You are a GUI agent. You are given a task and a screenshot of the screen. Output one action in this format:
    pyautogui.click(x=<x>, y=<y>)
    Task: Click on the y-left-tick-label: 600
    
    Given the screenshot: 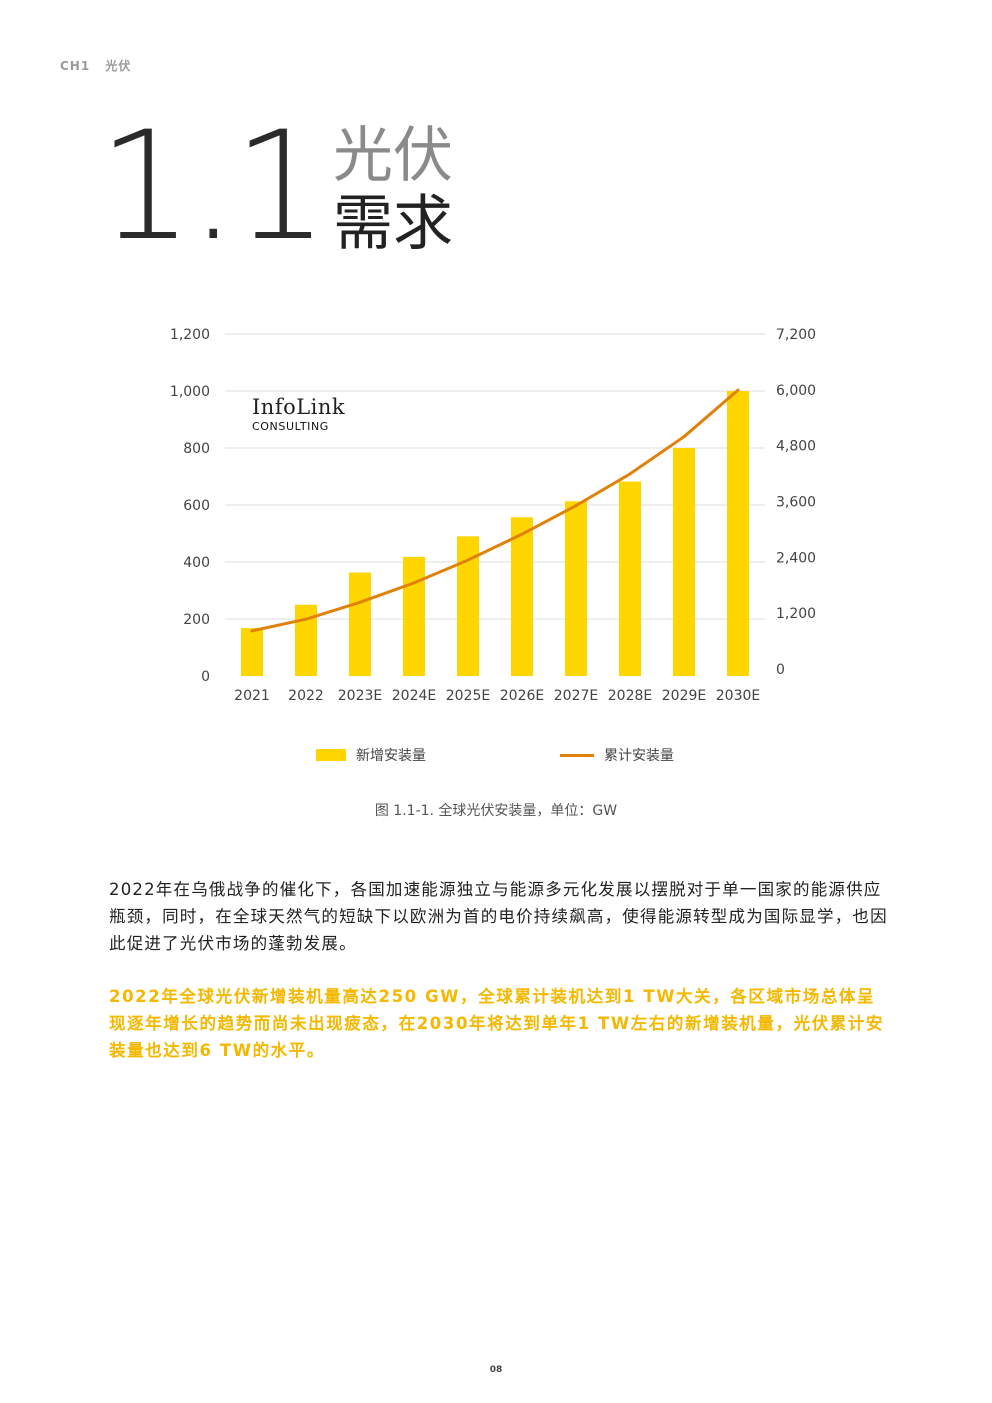 What is the action you would take?
    pyautogui.click(x=196, y=506)
    